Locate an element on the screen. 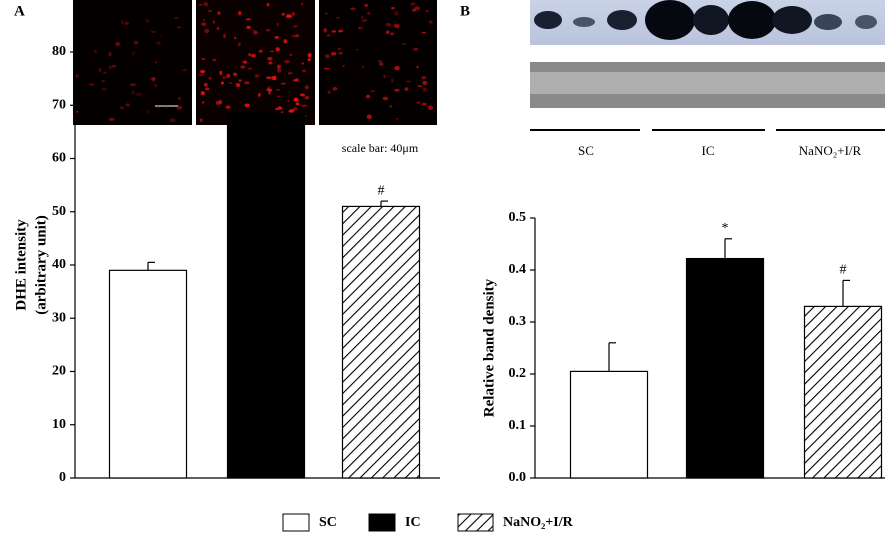 The image size is (893, 537). y-tick-label: 50 is located at coordinates (59, 211).